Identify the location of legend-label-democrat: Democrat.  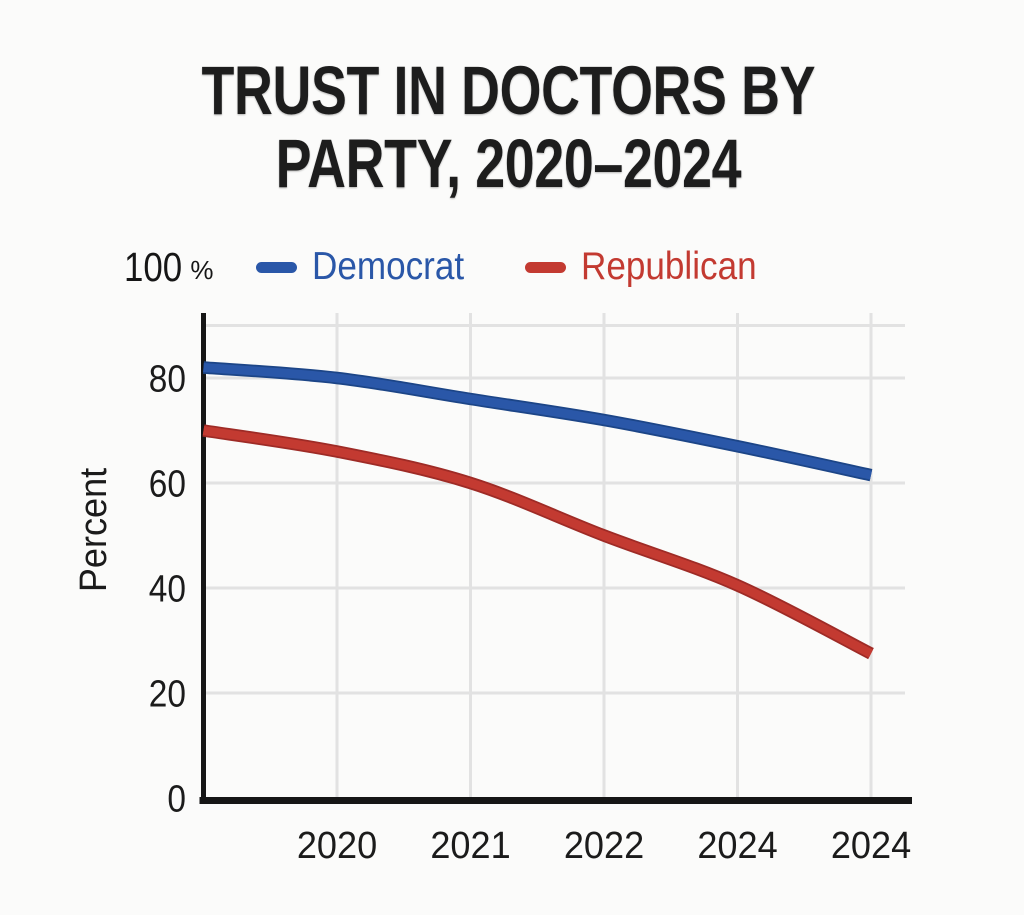
(387, 266).